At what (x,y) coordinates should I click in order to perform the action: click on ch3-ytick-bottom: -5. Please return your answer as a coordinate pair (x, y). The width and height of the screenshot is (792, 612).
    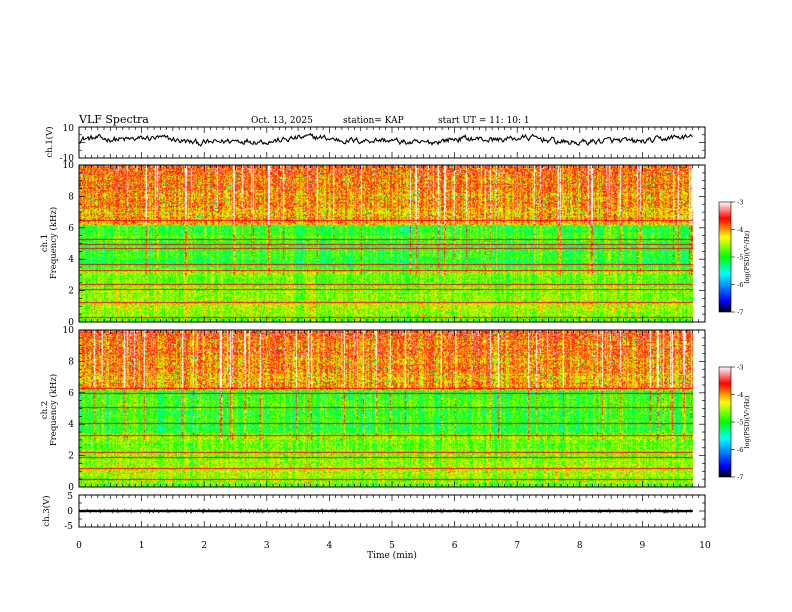
    Looking at the image, I should click on (68, 527).